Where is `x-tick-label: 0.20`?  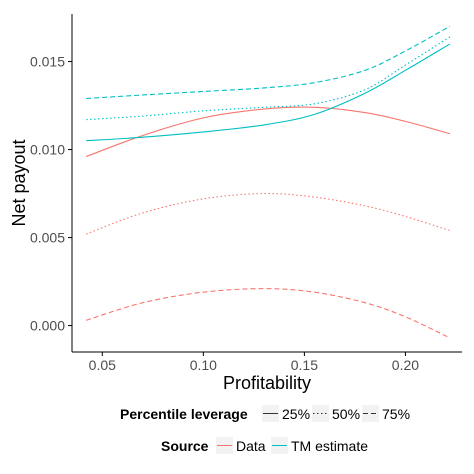
x-tick-label: 0.20 is located at coordinates (405, 365).